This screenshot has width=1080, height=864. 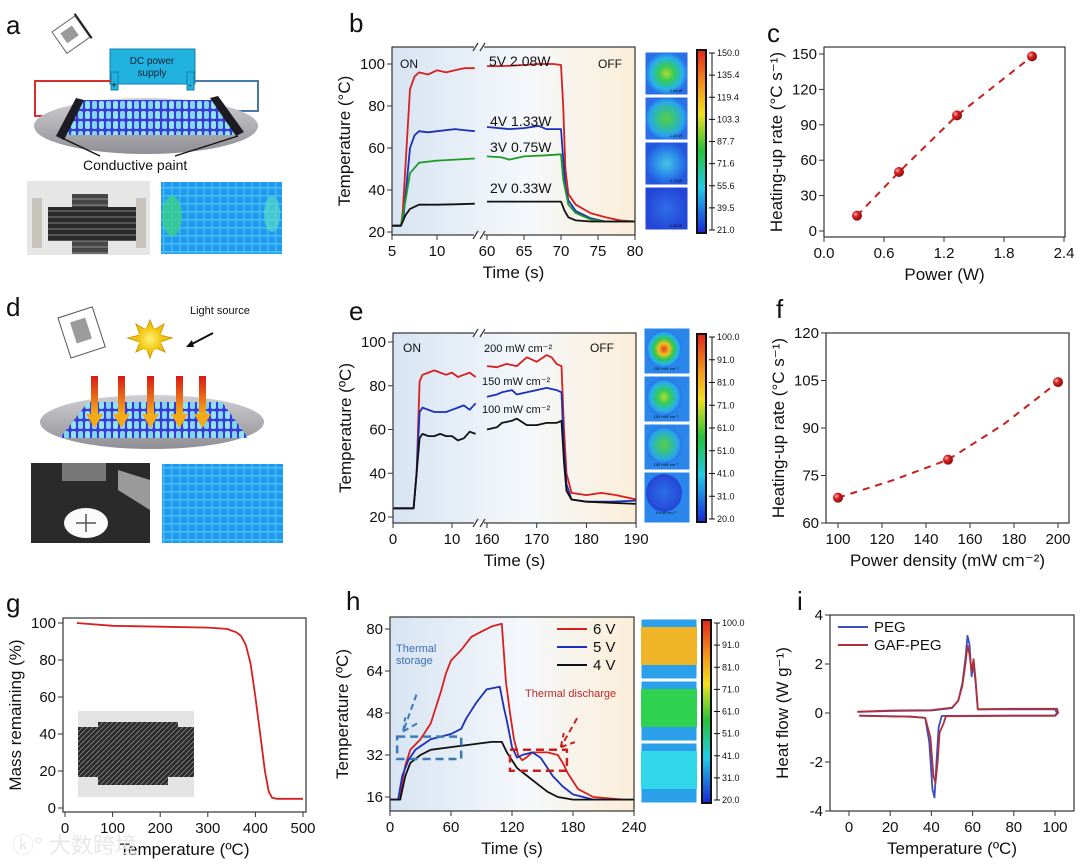 I want to click on colorbar-tick-label: 81.0, so click(x=726, y=383).